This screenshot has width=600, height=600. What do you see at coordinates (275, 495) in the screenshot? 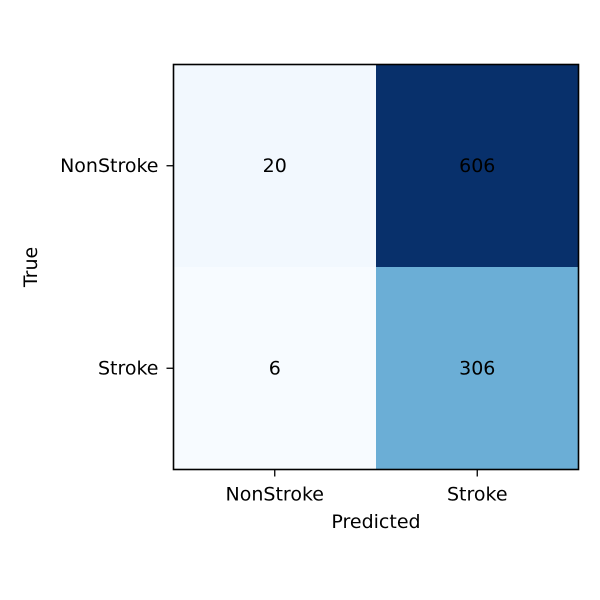
I see `x-tick-label: NonStroke` at bounding box center [275, 495].